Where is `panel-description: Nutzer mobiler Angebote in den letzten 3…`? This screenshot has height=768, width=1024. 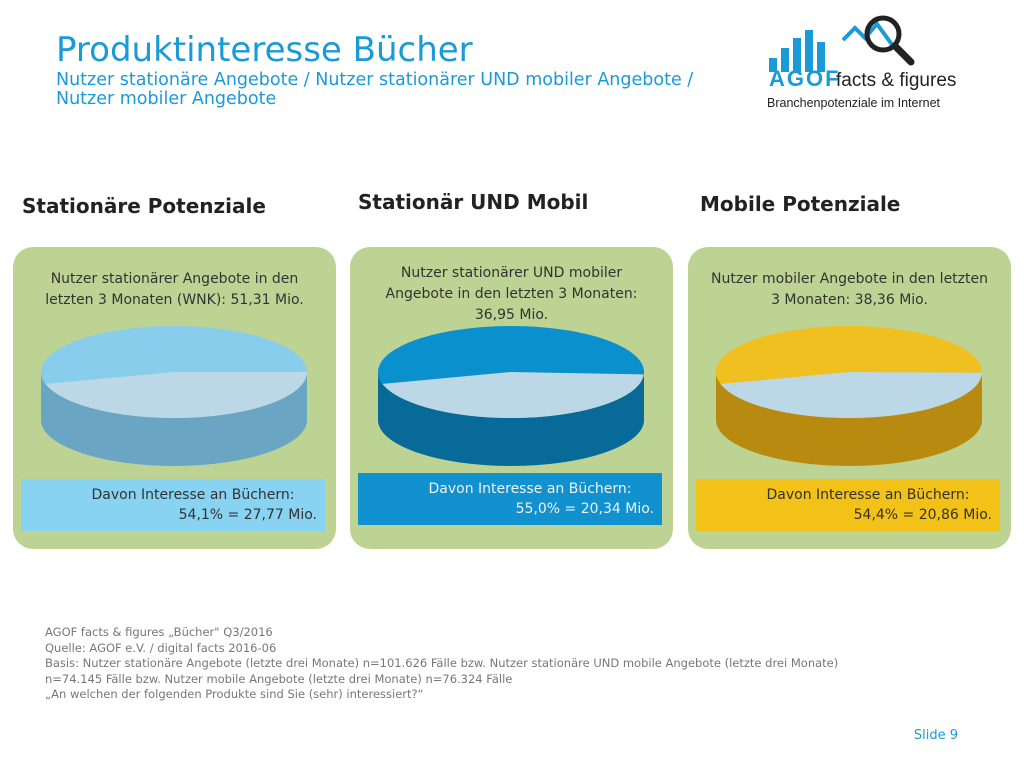
panel-description: Nutzer mobiler Angebote in den letzten 3… is located at coordinates (849, 289).